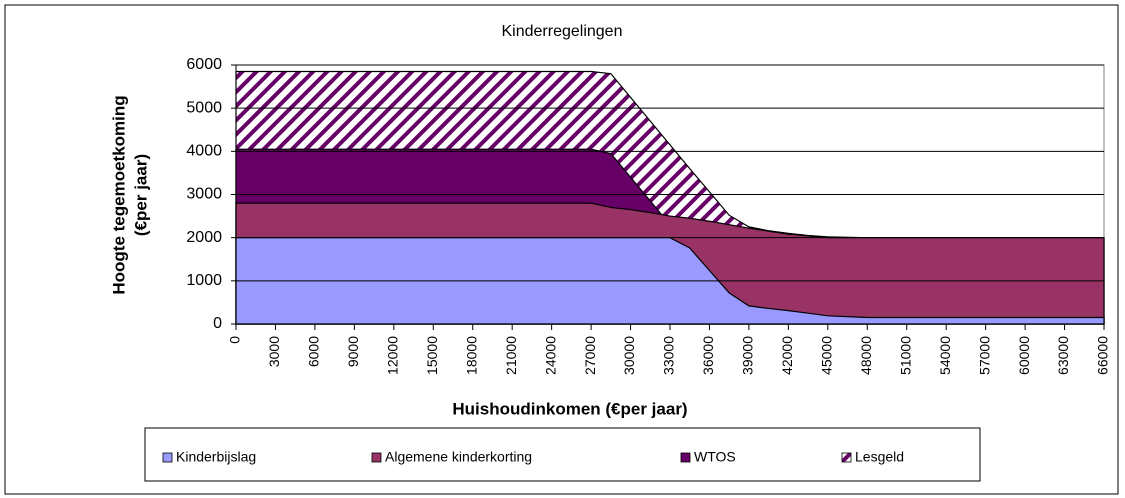 The width and height of the screenshot is (1125, 498). What do you see at coordinates (1103, 355) in the screenshot?
I see `x-tick-label: 66000` at bounding box center [1103, 355].